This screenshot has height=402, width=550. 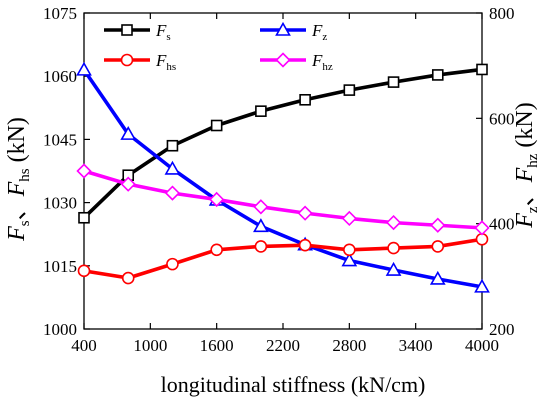 I want to click on y-right-tick-label: 400, so click(x=502, y=224).